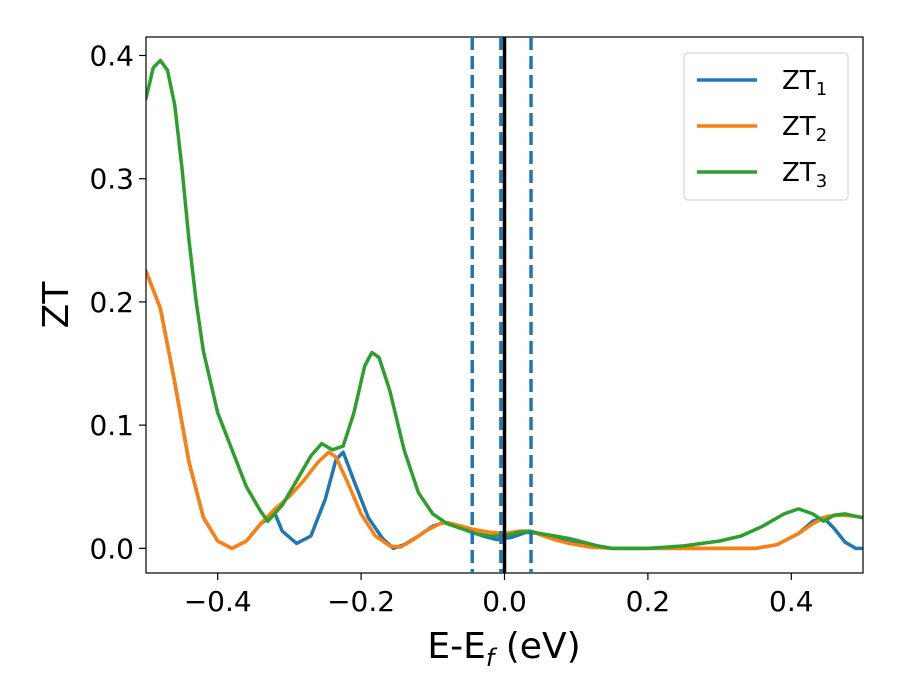  Describe the element at coordinates (762, 129) in the screenshot. I see `legend-entry-2: ZT2` at that location.